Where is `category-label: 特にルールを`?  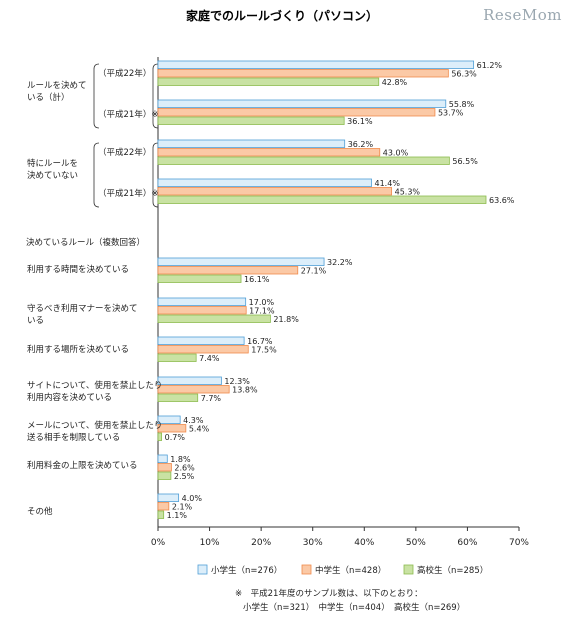 category-label: 特にルールを is located at coordinates (52, 163).